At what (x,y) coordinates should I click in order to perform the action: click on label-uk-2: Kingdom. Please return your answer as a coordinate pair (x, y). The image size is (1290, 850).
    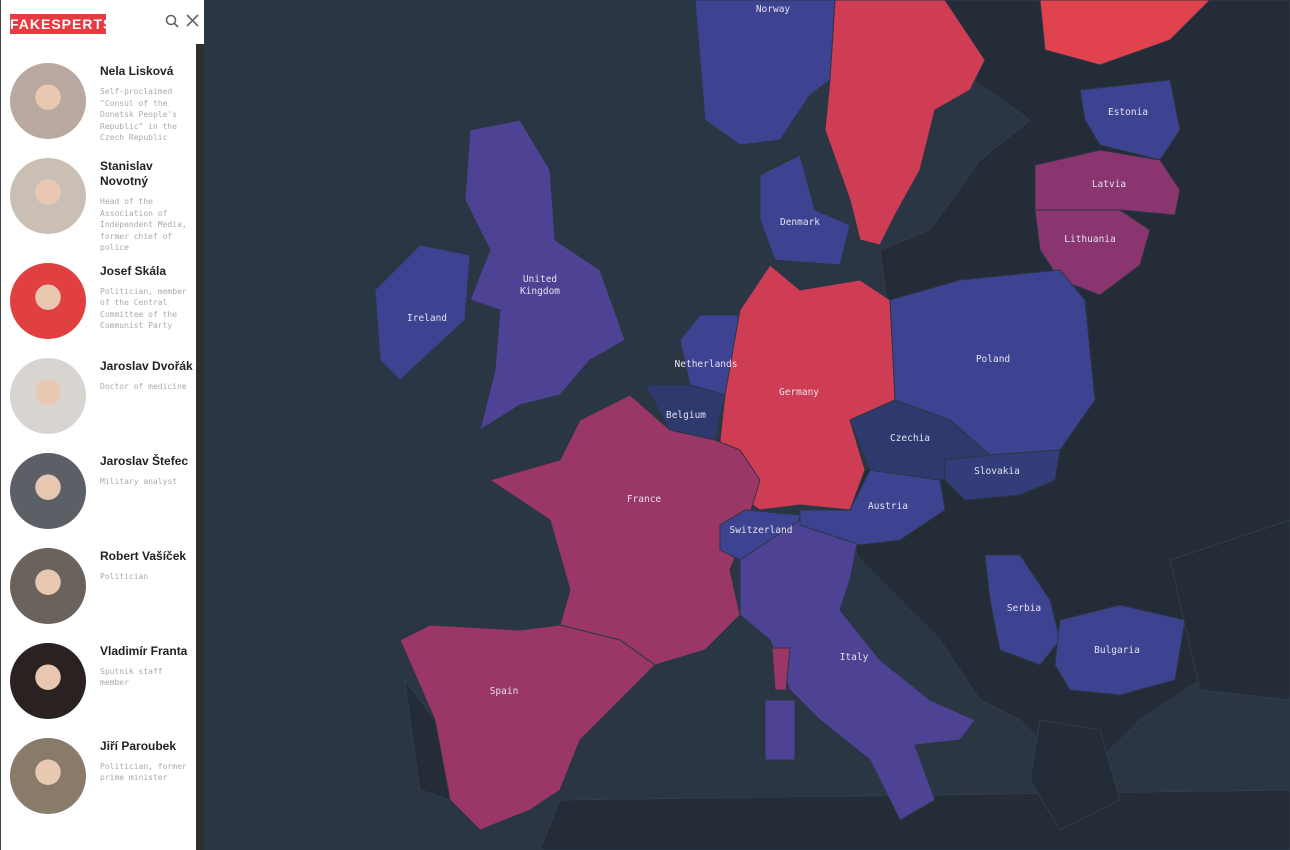
    Looking at the image, I should click on (540, 291).